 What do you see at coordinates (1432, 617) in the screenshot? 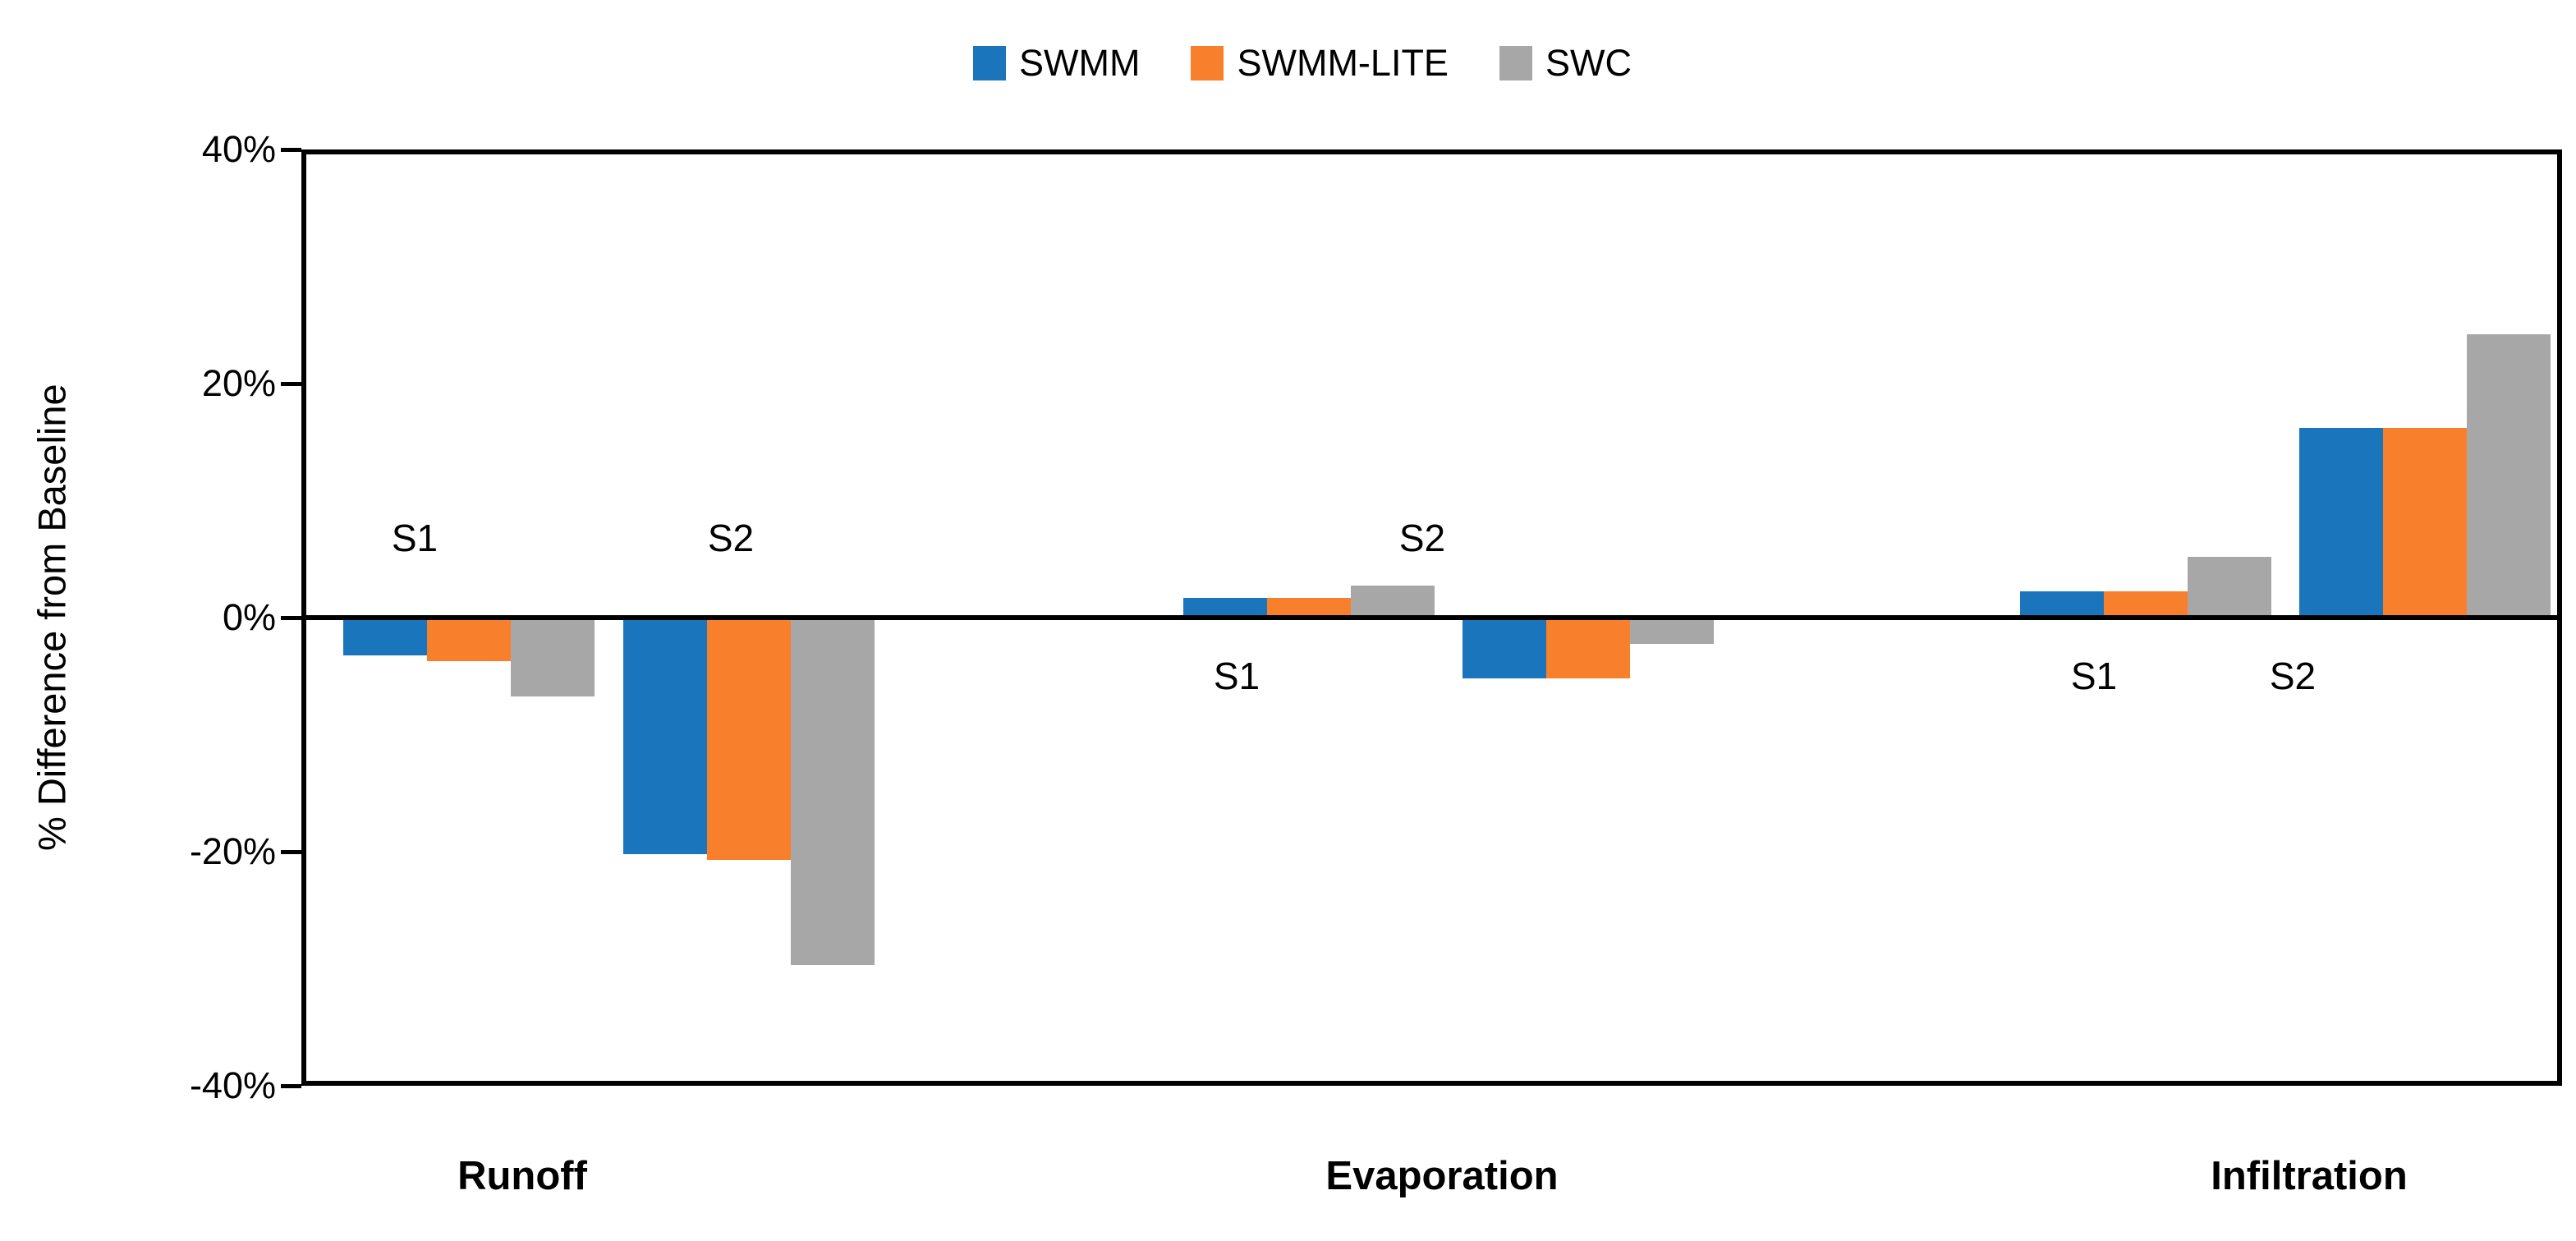
I see `zero-baseline` at bounding box center [1432, 617].